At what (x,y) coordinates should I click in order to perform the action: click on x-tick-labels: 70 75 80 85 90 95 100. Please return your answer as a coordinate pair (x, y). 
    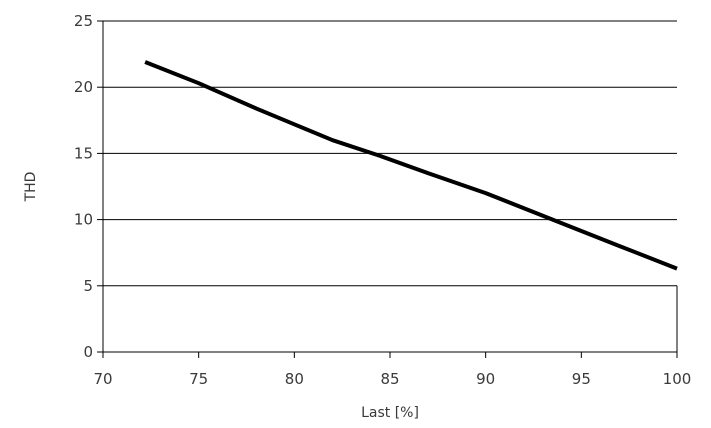
    Looking at the image, I should click on (392, 379).